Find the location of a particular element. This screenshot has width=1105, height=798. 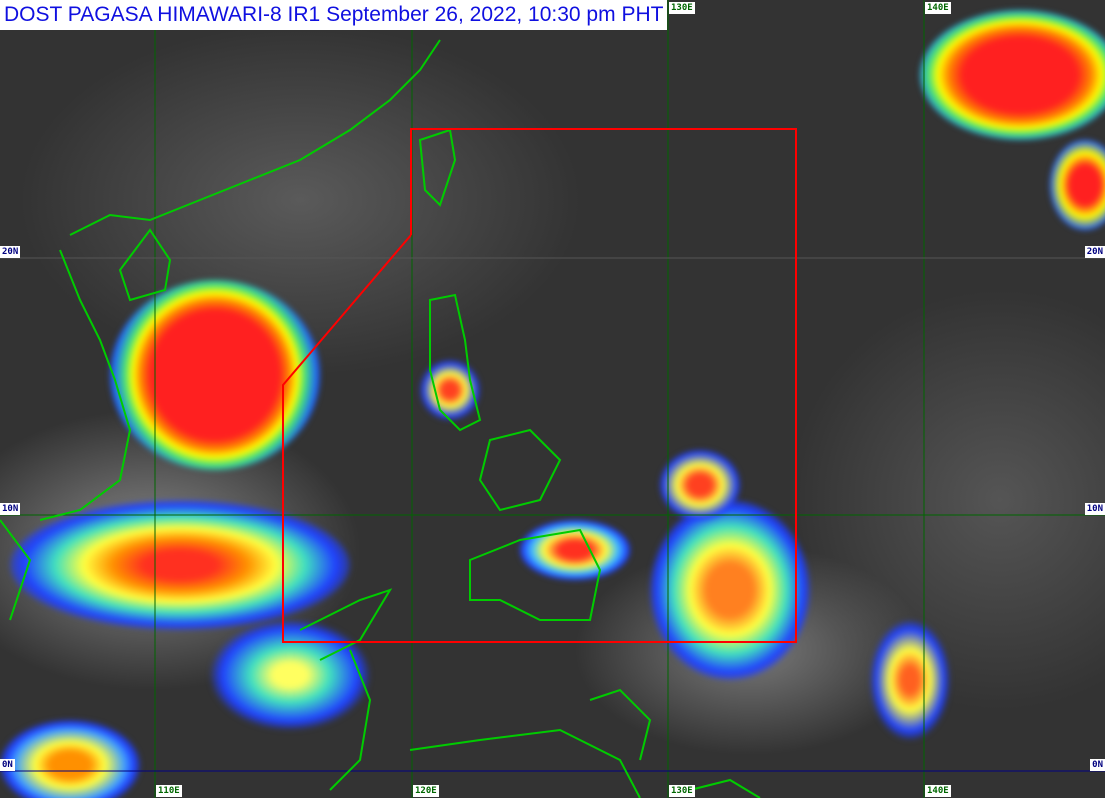

cloud-e is located at coordinates (1077, 185).